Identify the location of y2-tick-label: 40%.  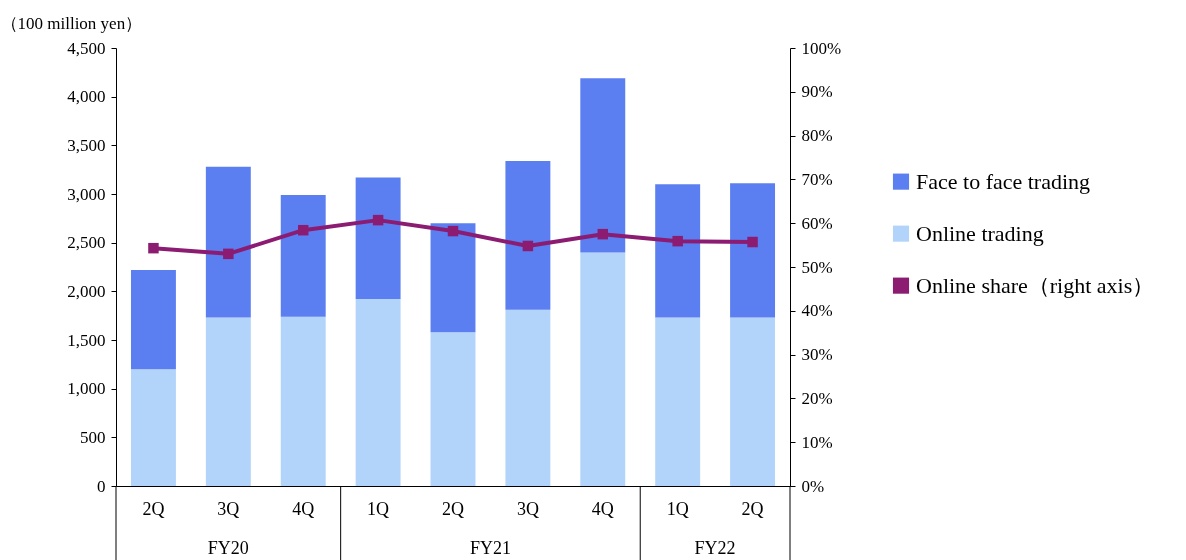
(817, 311).